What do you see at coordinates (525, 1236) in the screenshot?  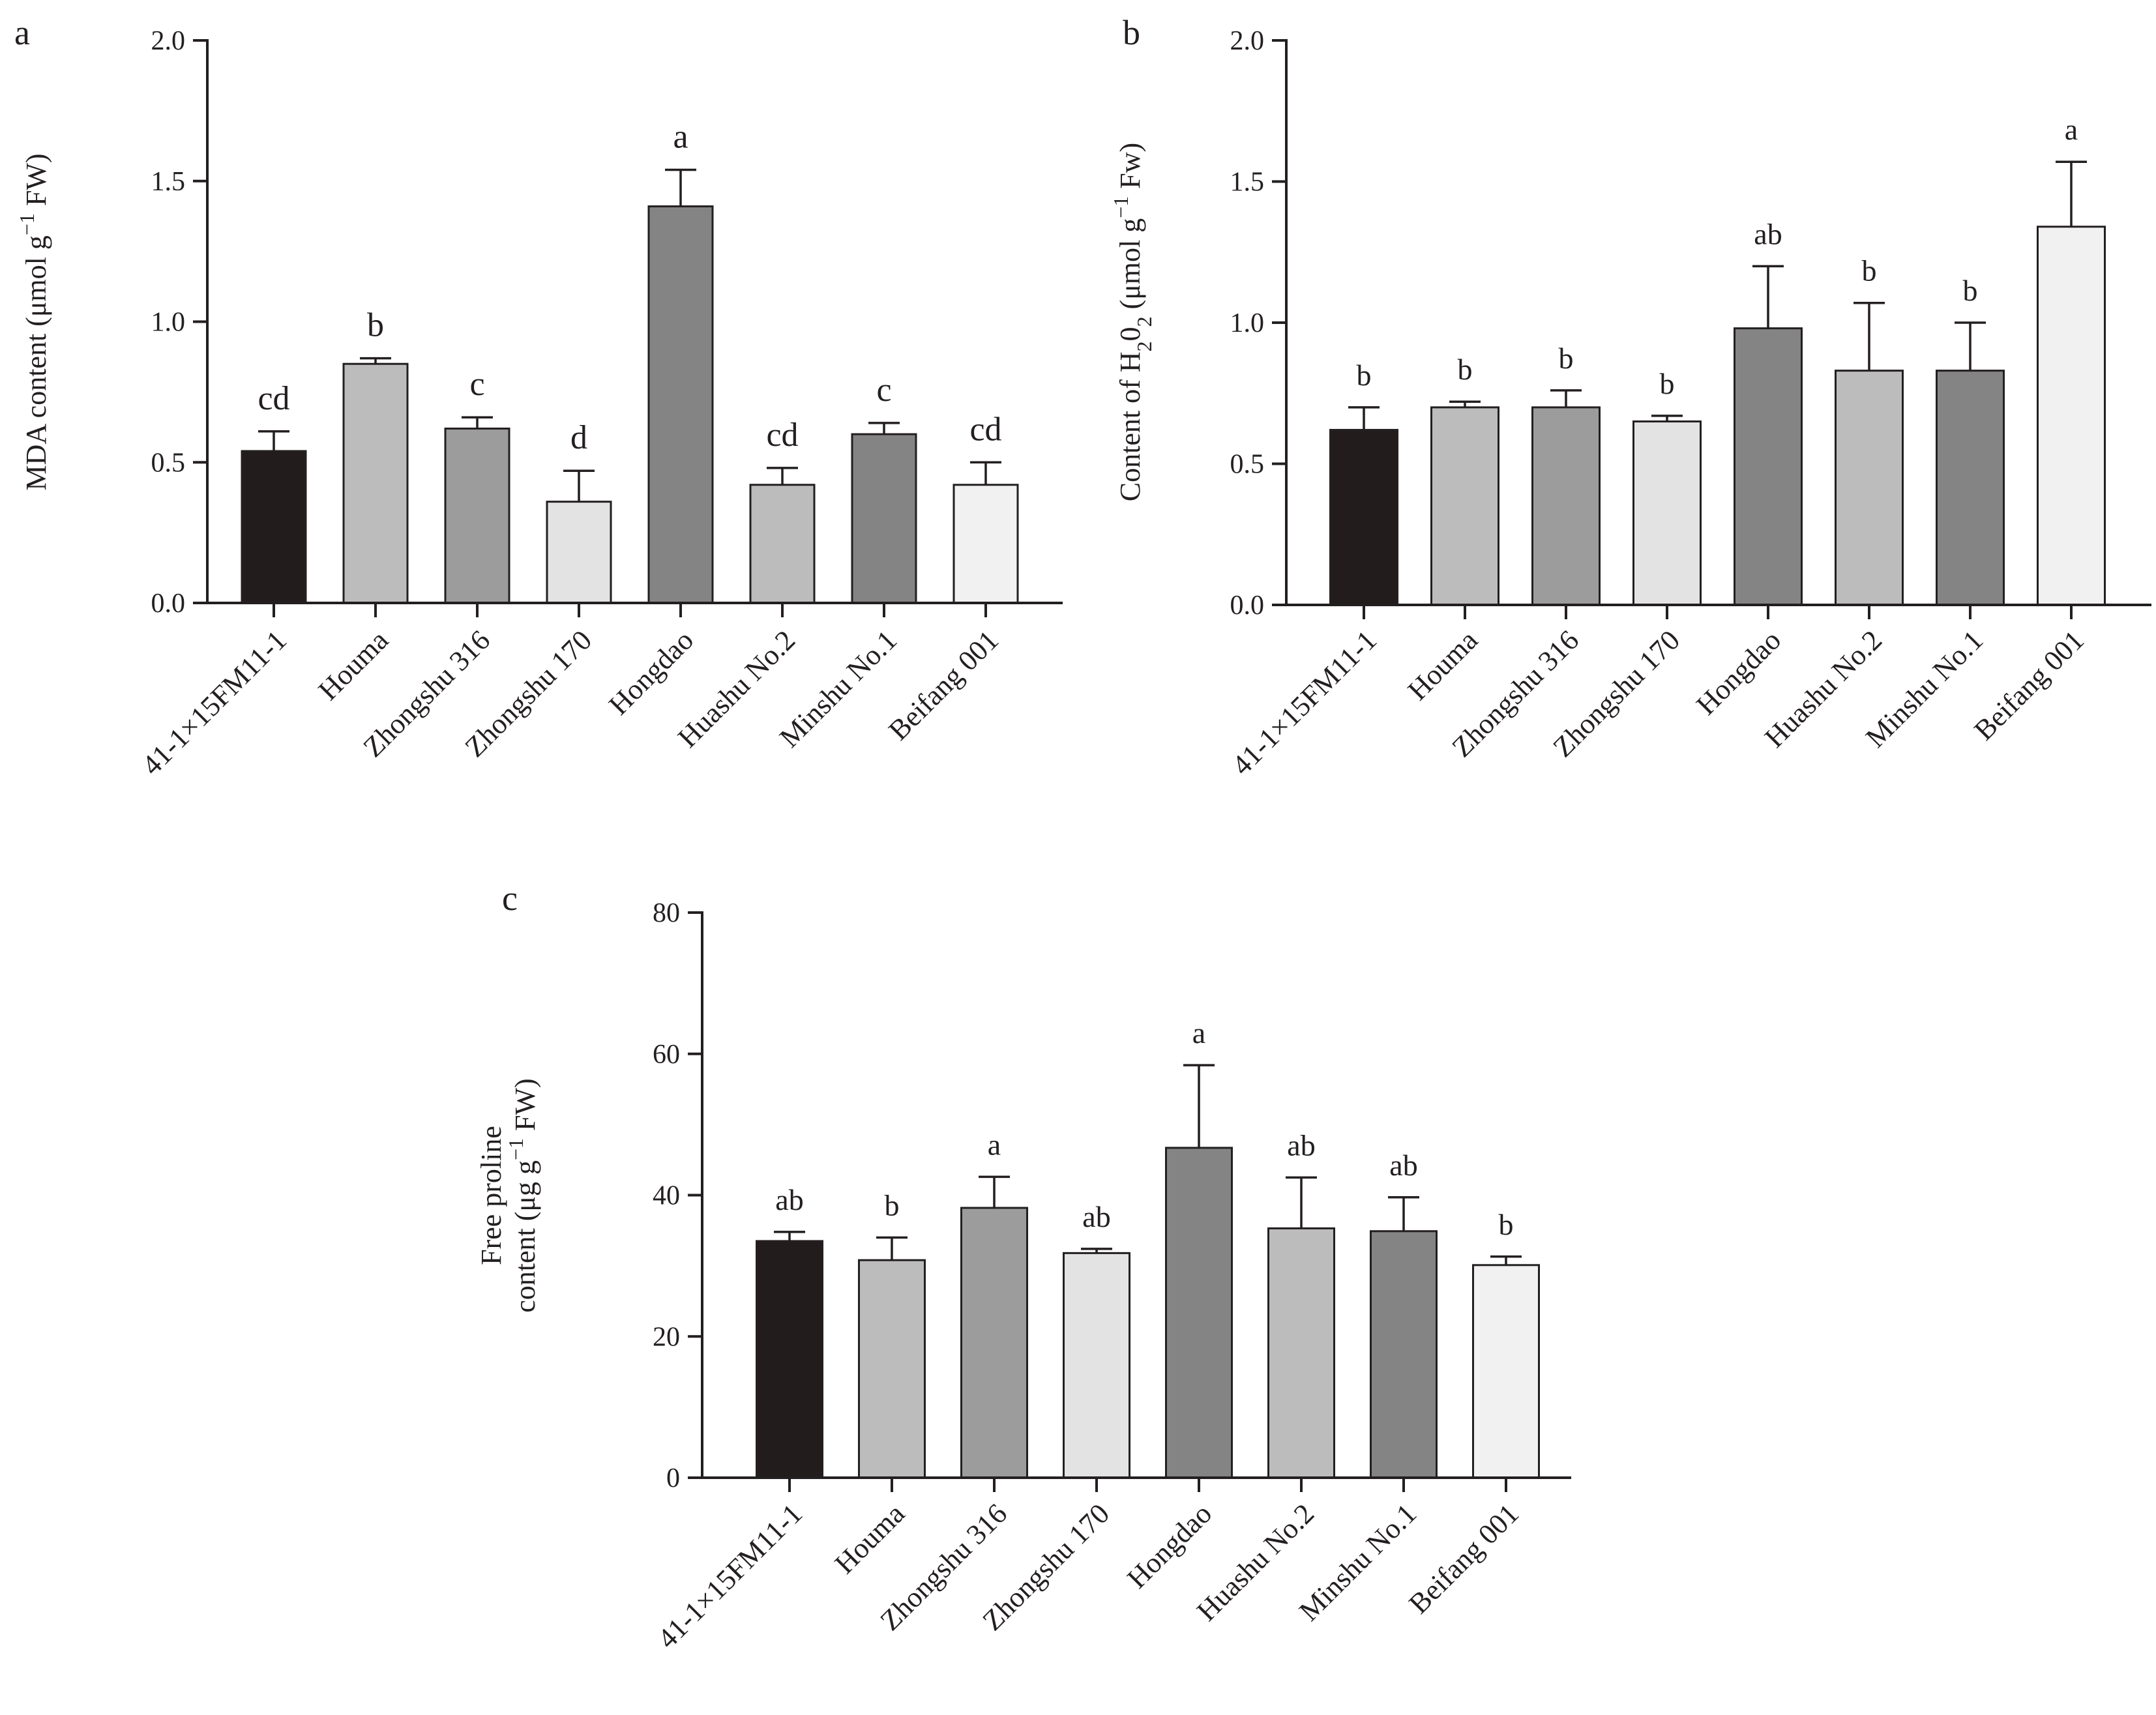 I see `y-axis-title-text: content (μg g` at bounding box center [525, 1236].